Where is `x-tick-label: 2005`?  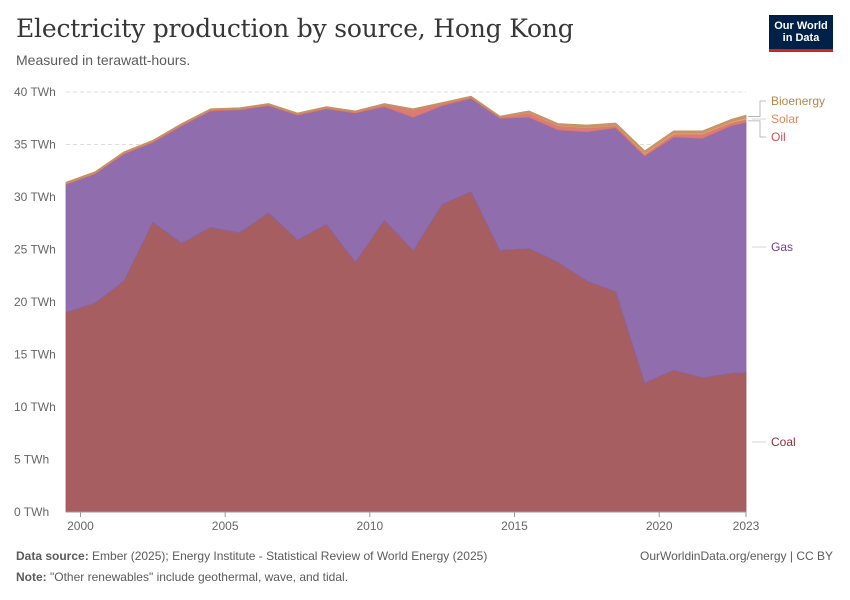 x-tick-label: 2005 is located at coordinates (225, 526).